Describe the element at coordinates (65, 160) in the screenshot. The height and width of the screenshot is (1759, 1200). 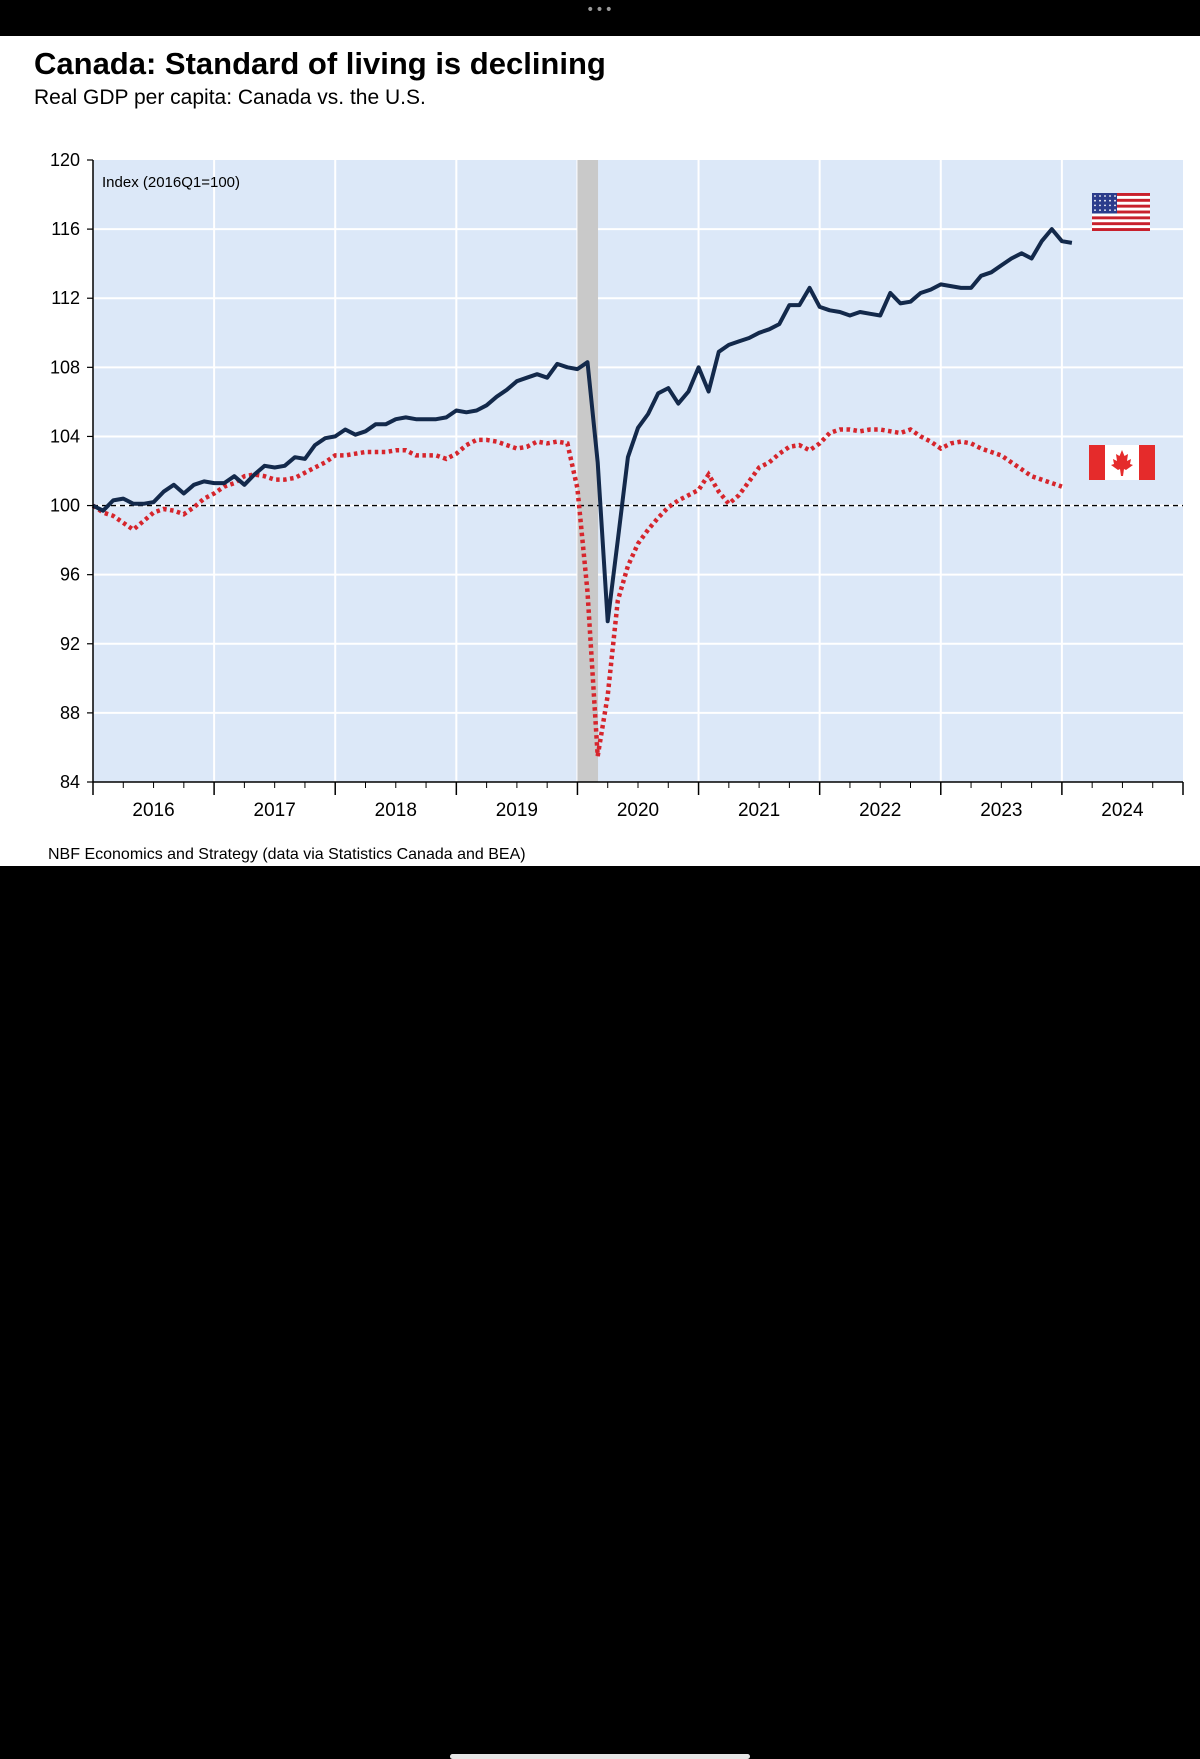
I see `y-tick-label: 120` at that location.